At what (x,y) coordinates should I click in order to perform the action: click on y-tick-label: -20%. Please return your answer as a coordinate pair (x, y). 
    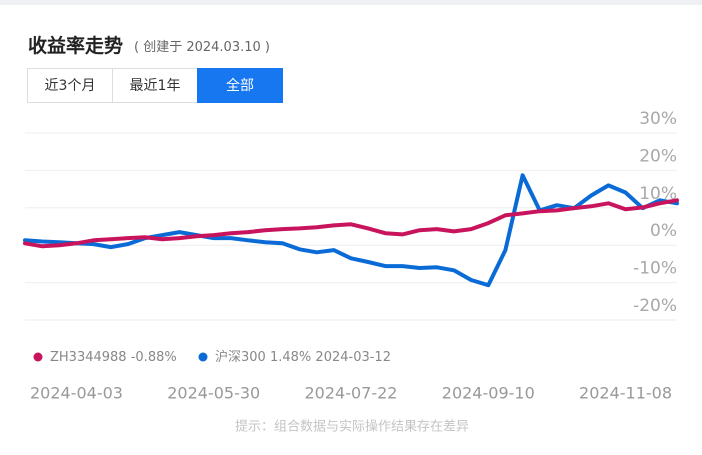
    Looking at the image, I should click on (655, 306).